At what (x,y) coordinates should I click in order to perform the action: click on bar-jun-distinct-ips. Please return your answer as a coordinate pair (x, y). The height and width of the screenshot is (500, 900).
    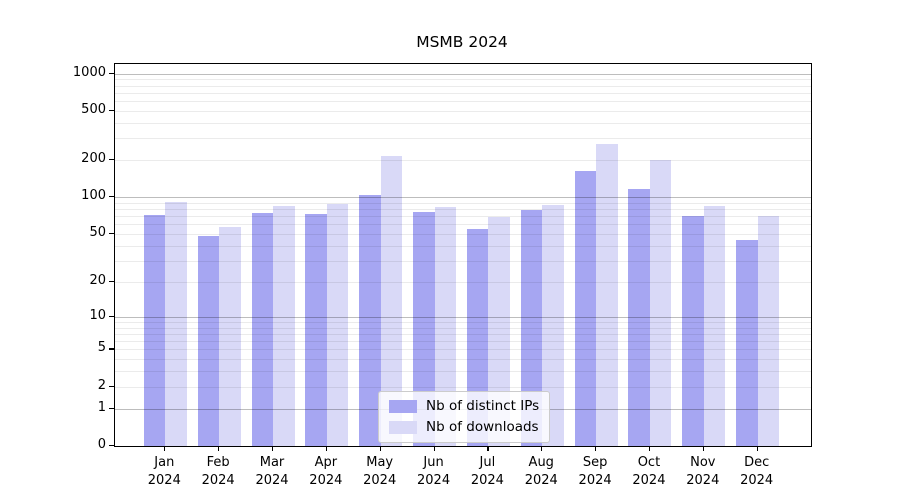
    Looking at the image, I should click on (424, 328).